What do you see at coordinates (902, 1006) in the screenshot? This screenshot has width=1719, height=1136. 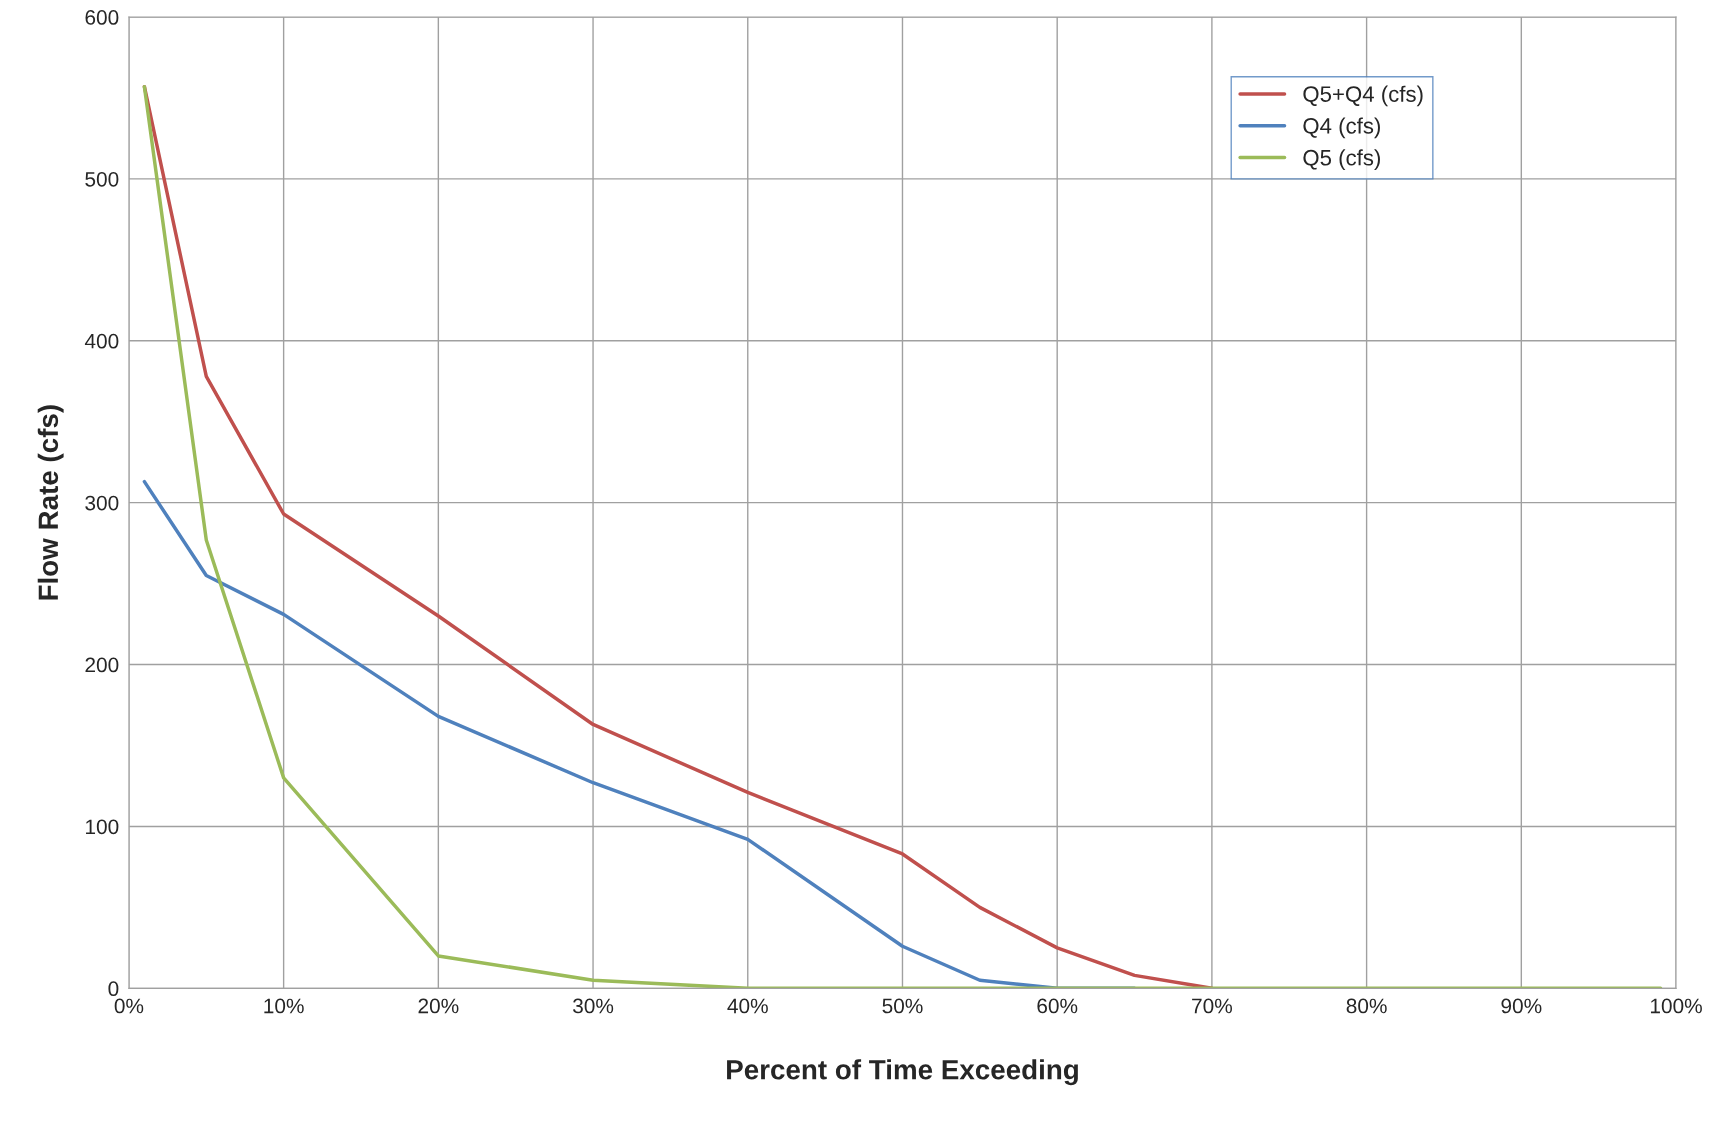 I see `x-tick-label: 50%` at bounding box center [902, 1006].